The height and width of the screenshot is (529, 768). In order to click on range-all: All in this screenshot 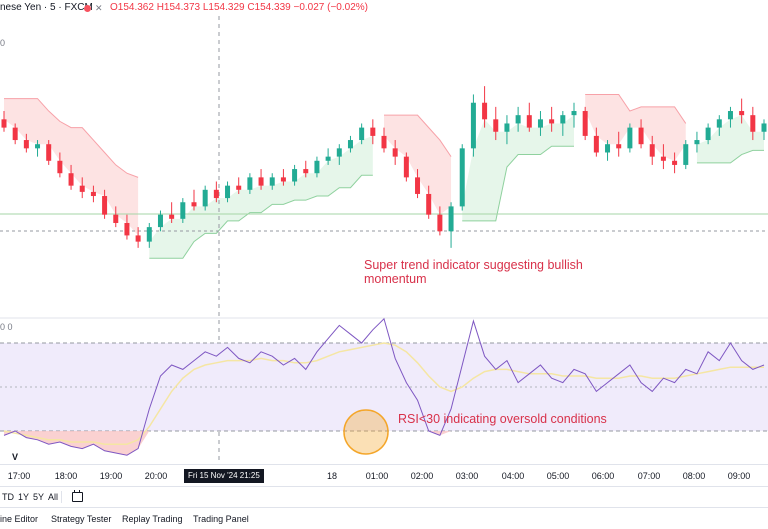, I will do `click(53, 497)`.